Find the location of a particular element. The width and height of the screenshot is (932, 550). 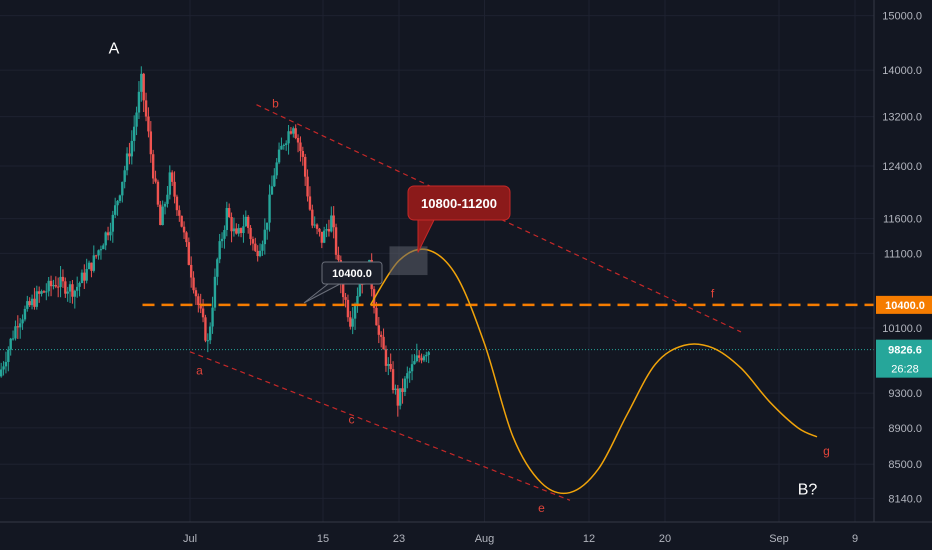

time-tick-label: Jul is located at coordinates (190, 539).